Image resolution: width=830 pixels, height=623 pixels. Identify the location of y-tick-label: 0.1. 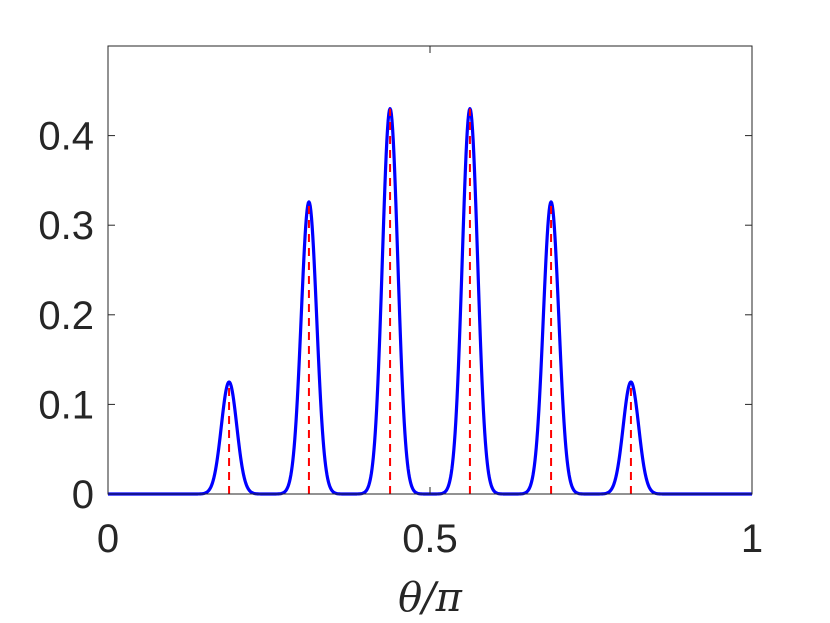
(66, 405).